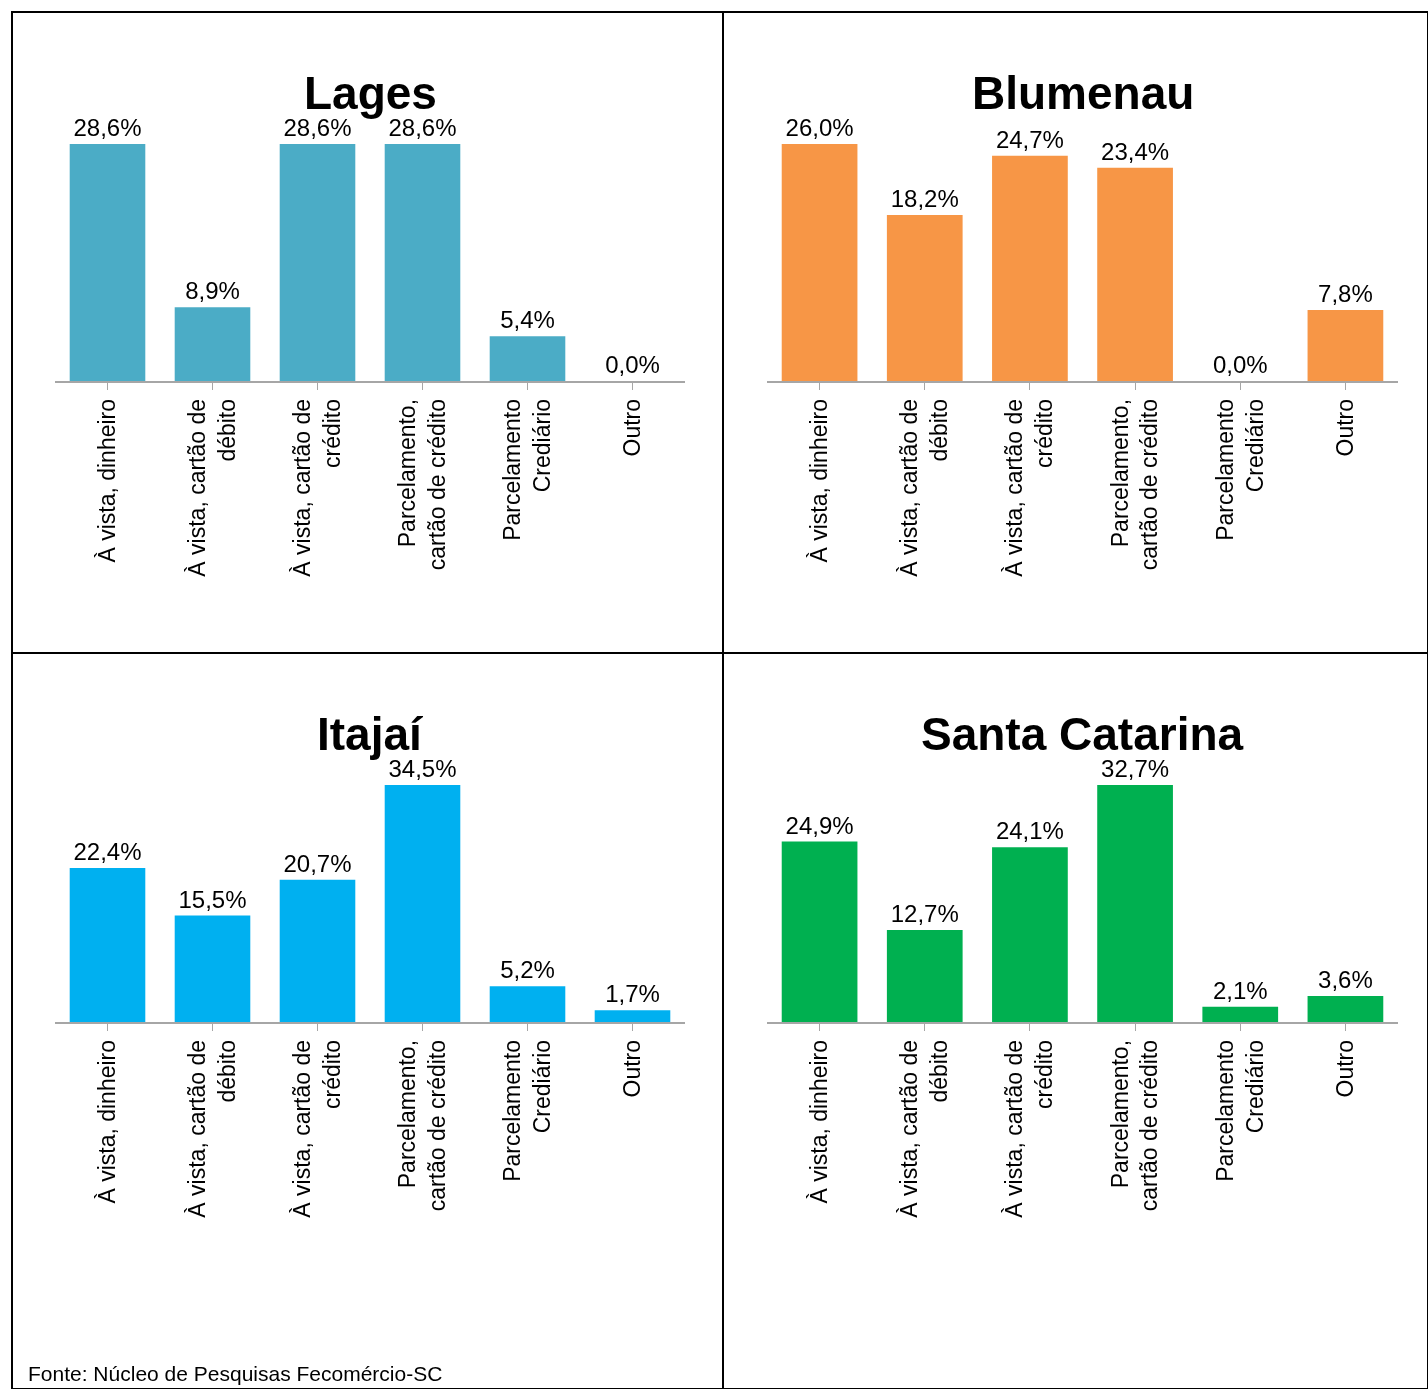 This screenshot has width=1428, height=1389. I want to click on data-label: 24,7%, so click(1029, 139).